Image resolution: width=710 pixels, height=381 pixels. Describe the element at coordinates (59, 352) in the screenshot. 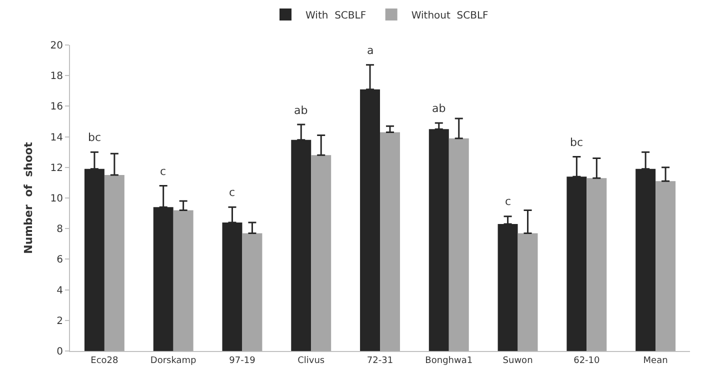

I see `y-tick-label: 0` at that location.